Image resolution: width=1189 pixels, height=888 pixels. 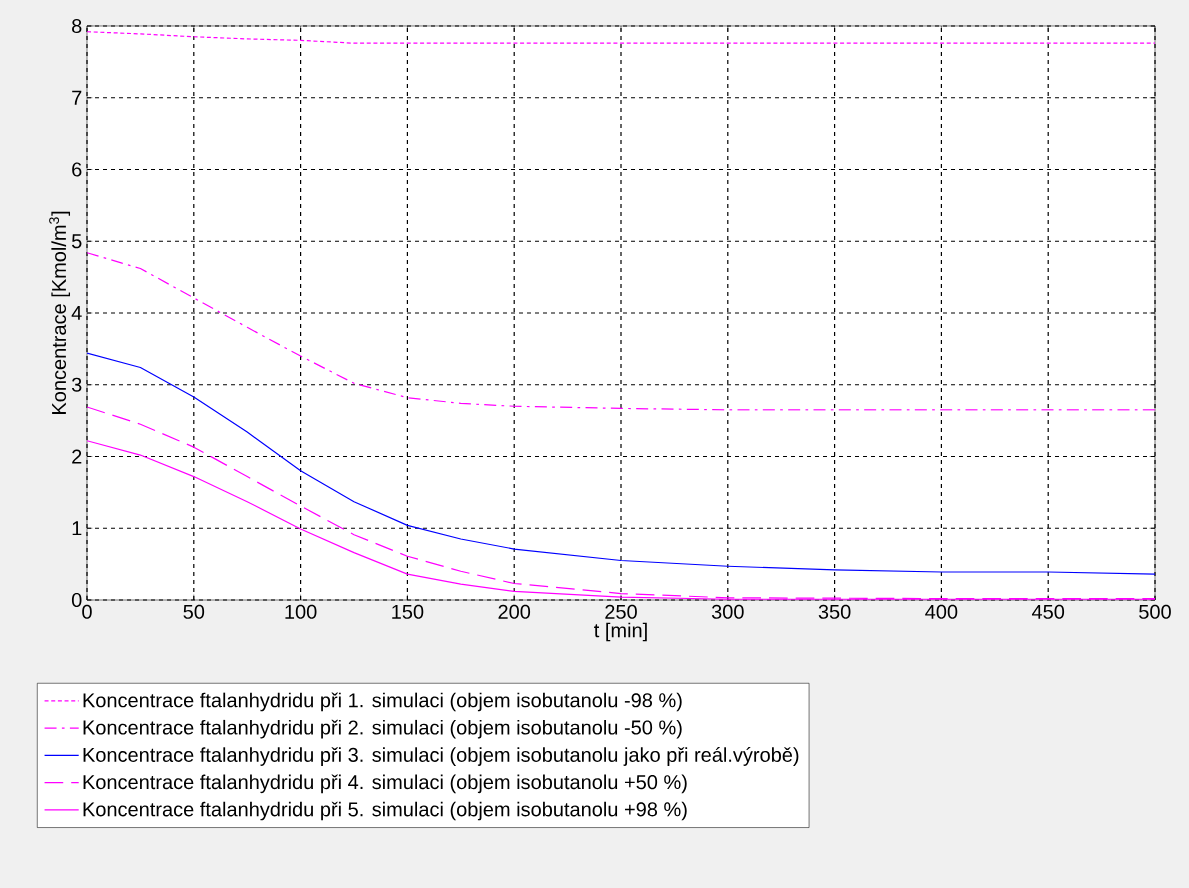 What do you see at coordinates (727, 611) in the screenshot?
I see `x-tick-label: 300` at bounding box center [727, 611].